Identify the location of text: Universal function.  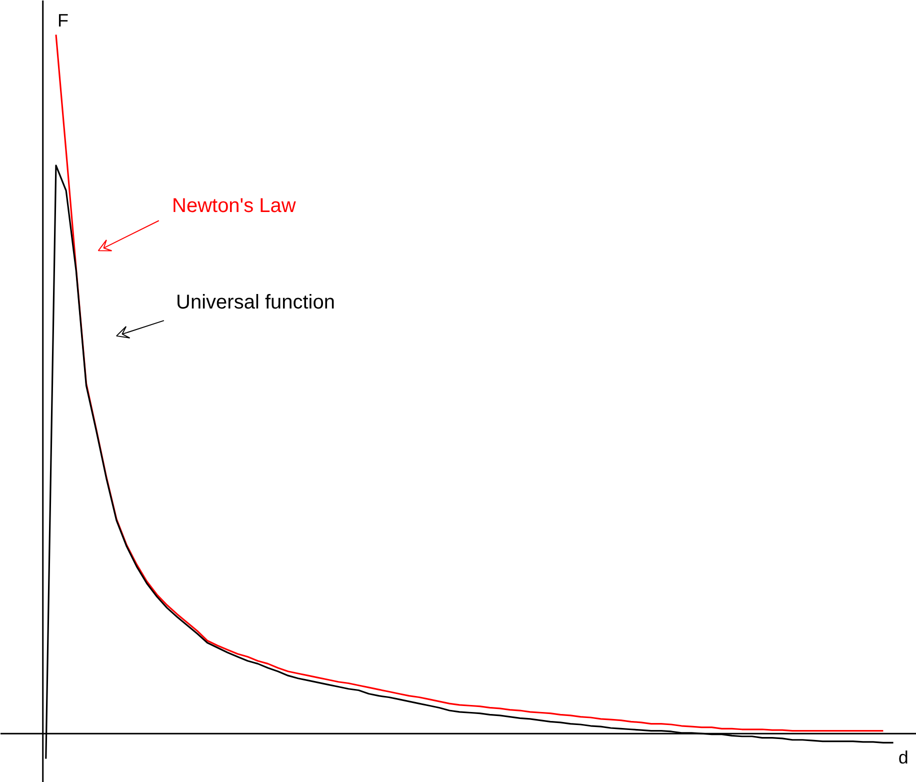
(255, 302).